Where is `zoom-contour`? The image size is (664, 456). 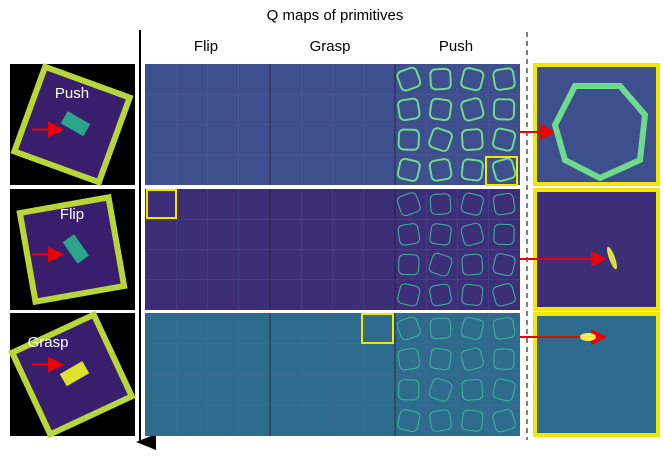
zoom-contour is located at coordinates (600, 132).